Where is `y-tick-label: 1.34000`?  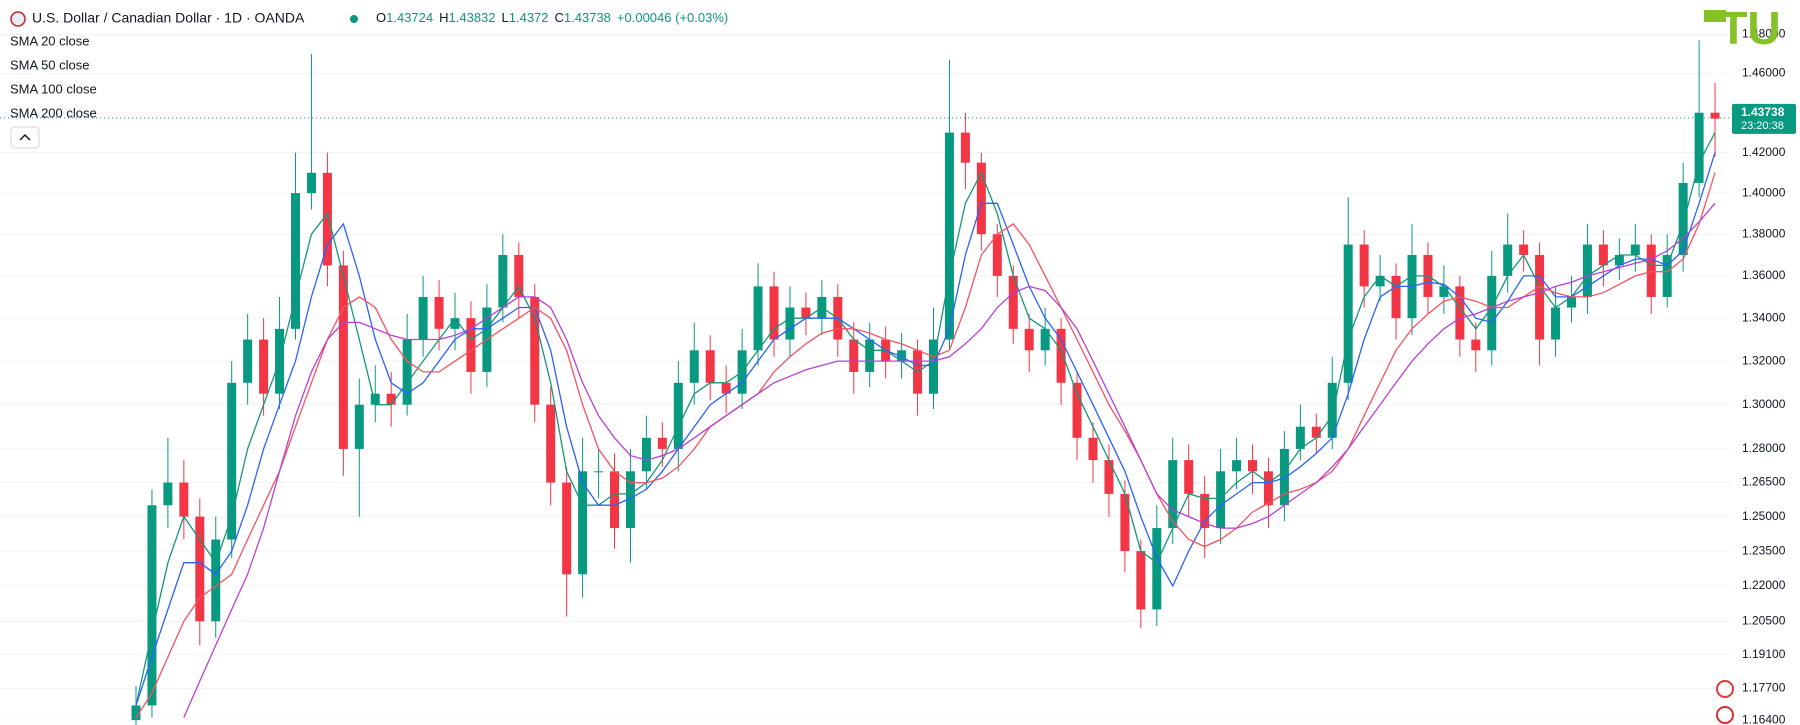 y-tick-label: 1.34000 is located at coordinates (1764, 317).